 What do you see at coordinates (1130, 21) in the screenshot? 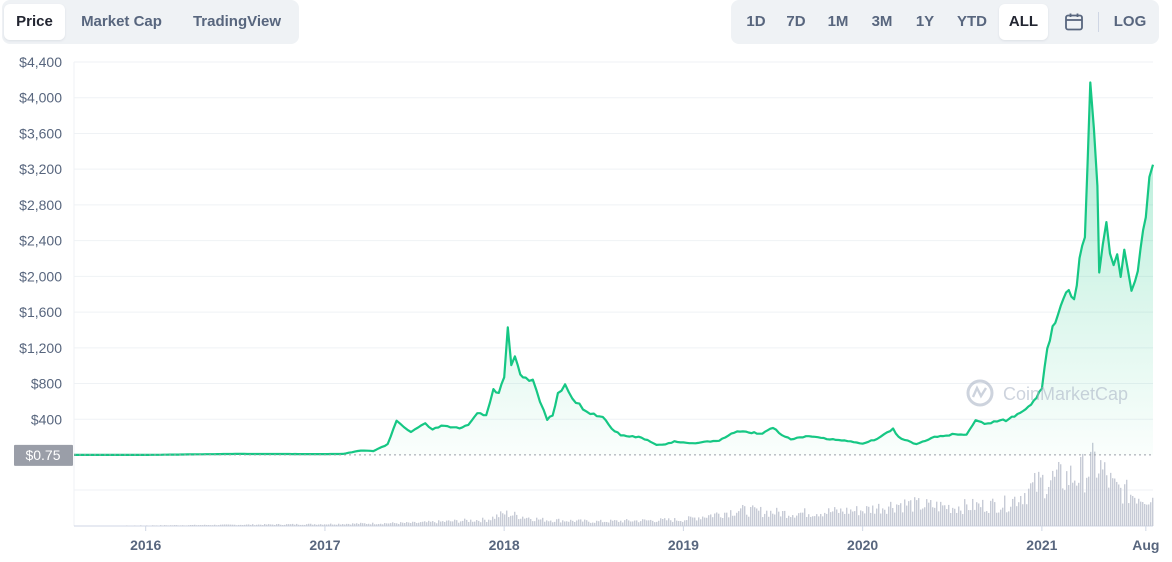
I see `log-scale-toggle: LOG` at bounding box center [1130, 21].